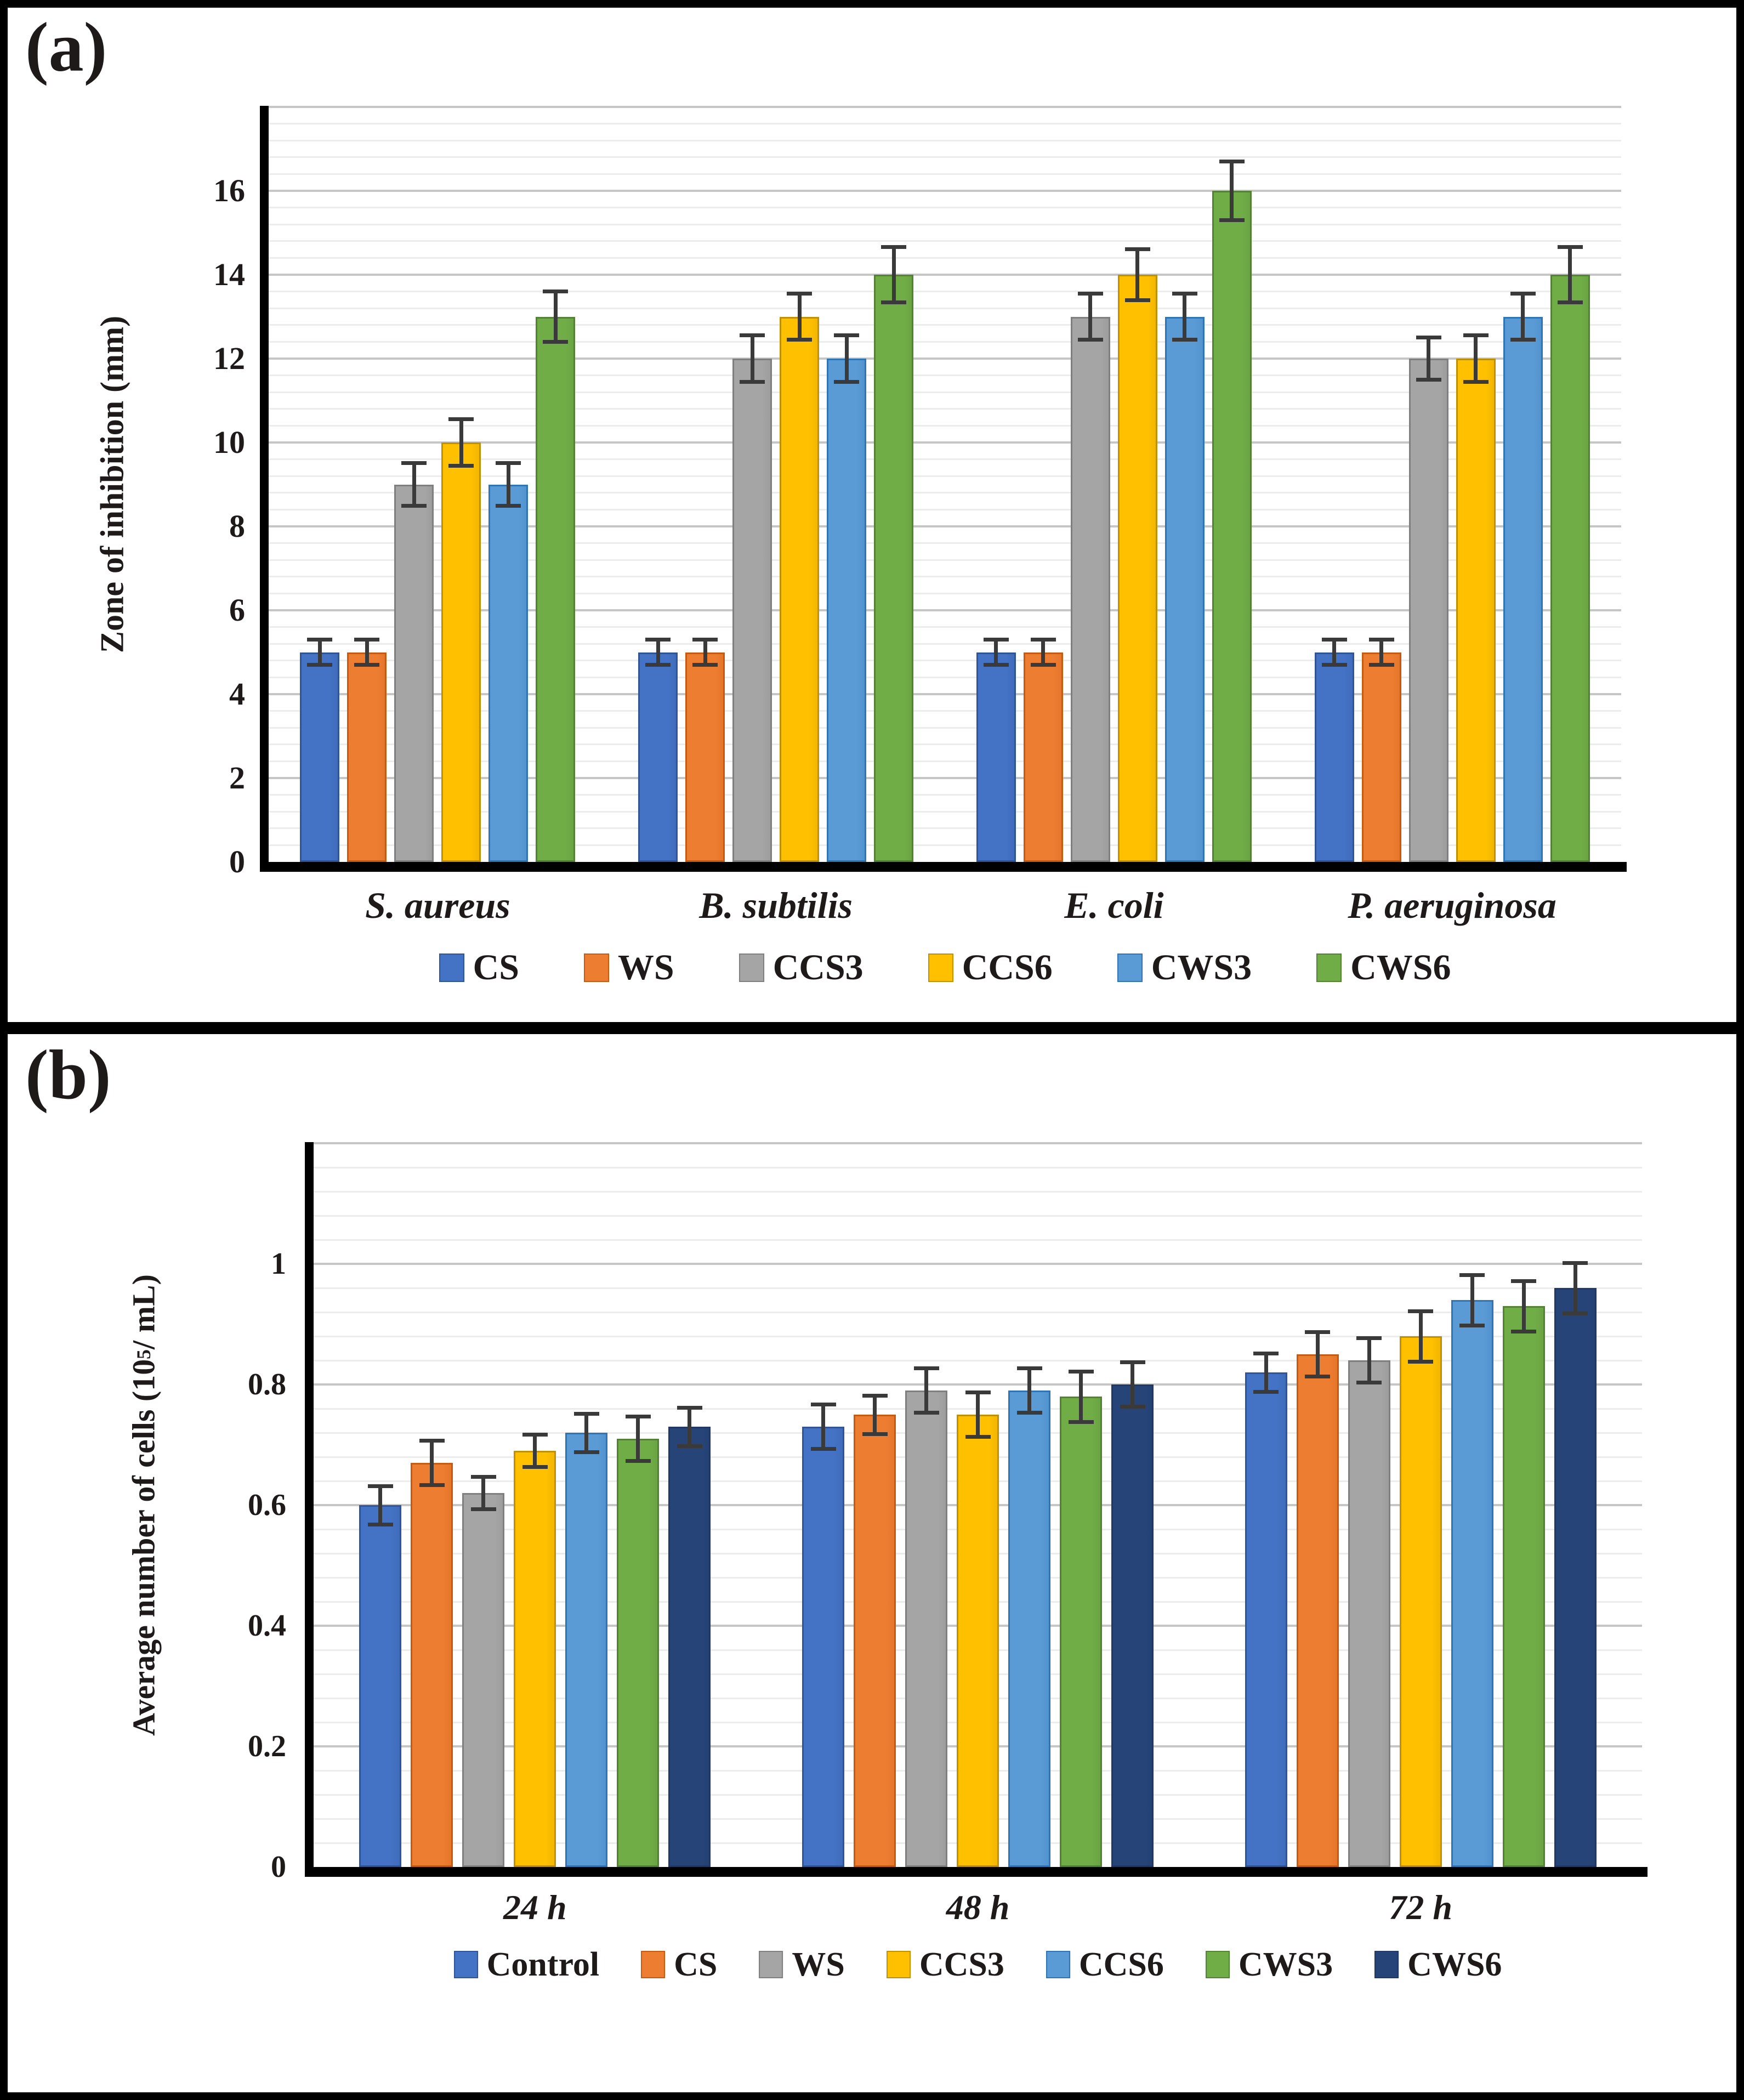 Image resolution: width=1744 pixels, height=2100 pixels. I want to click on bar-cws6-48-h, so click(1132, 1625).